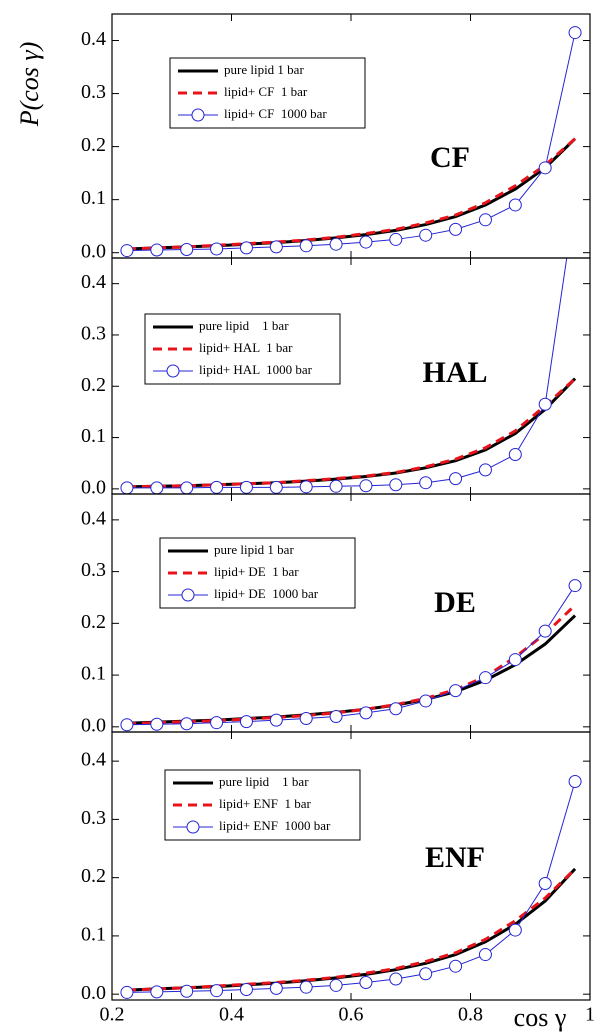 The width and height of the screenshot is (610, 1032). Describe the element at coordinates (455, 857) in the screenshot. I see `panel-annotation: ENF` at that location.